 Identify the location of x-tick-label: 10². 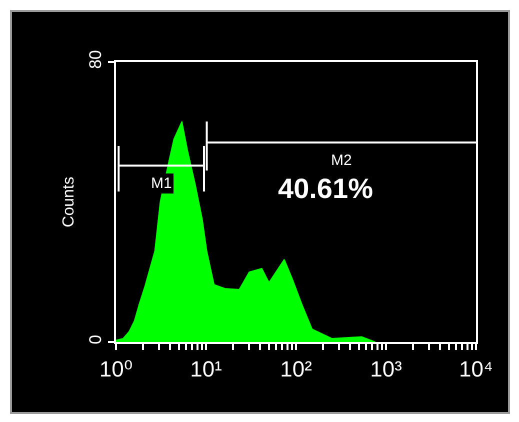
(296, 369).